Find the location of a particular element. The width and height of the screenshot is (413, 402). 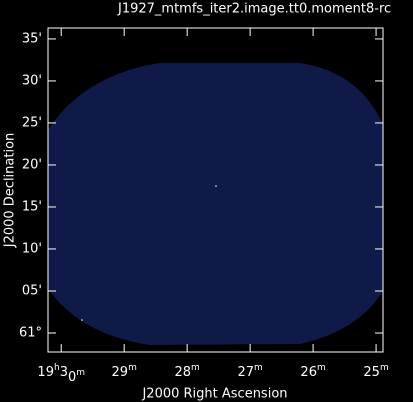

y-tick-label: 25' is located at coordinates (32, 122).